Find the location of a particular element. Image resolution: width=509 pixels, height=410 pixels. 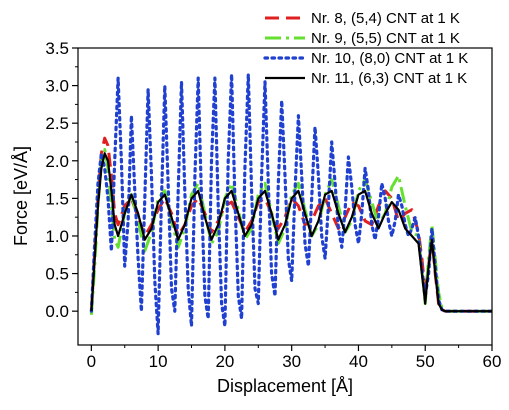

y-tick-label: 3.0 is located at coordinates (57, 86).